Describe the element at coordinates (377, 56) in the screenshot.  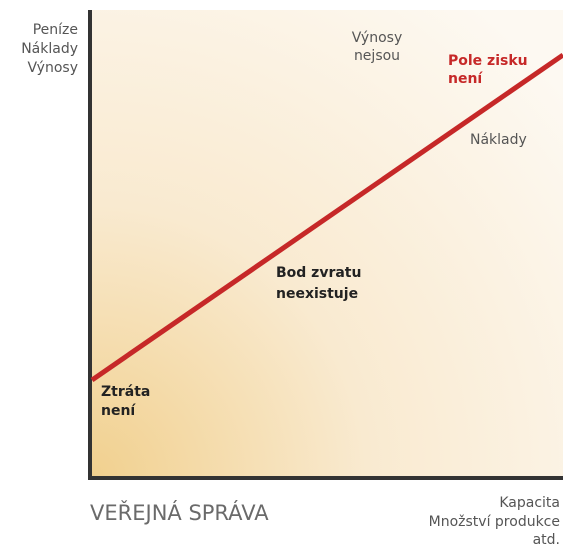
I see `label-line: nejsou` at that location.